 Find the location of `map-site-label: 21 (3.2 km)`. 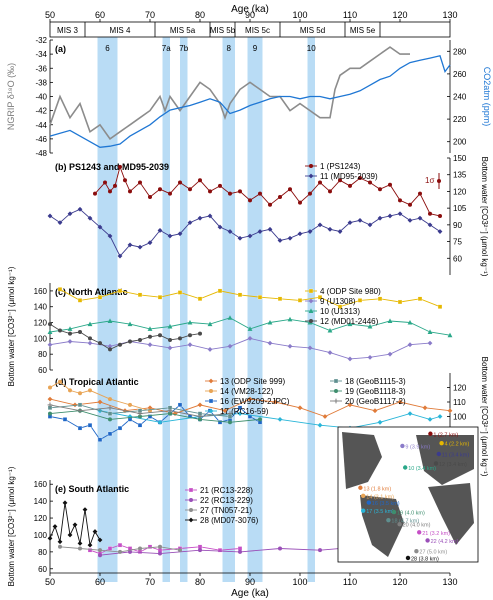

map-site-label: 21 (3.2 km) is located at coordinates (436, 534).